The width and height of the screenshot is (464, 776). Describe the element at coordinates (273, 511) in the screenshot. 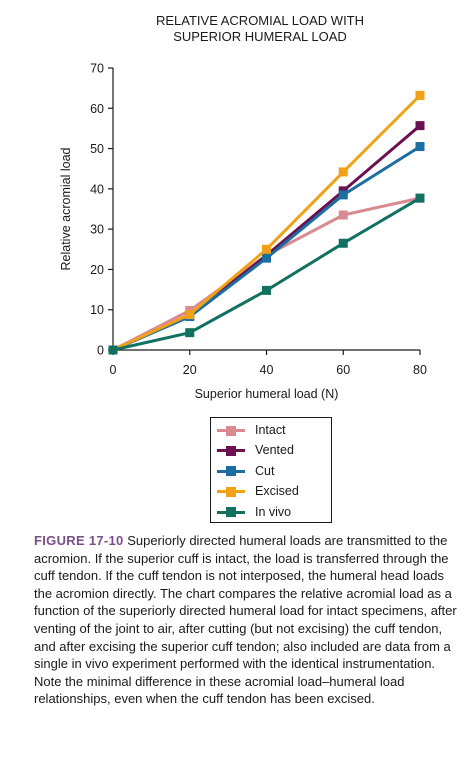

I see `legend-label: In vivo` at that location.